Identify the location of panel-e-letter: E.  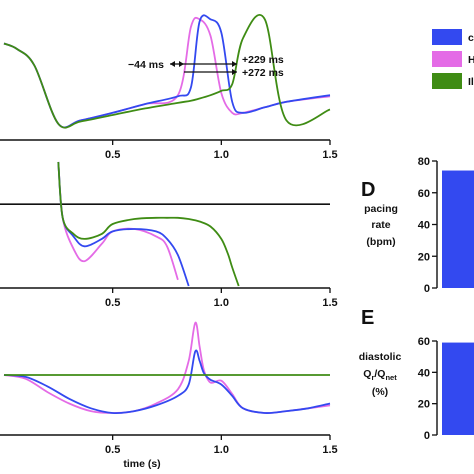
(367, 318).